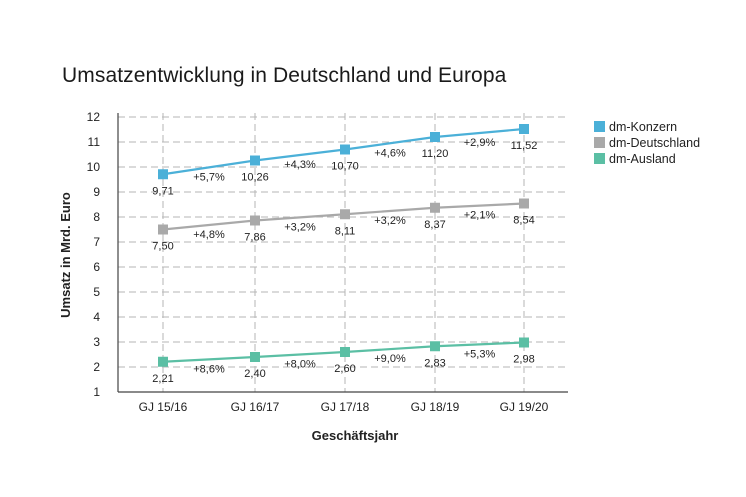  Describe the element at coordinates (523, 360) in the screenshot. I see `data-label-dm-ausland: 2,98` at that location.